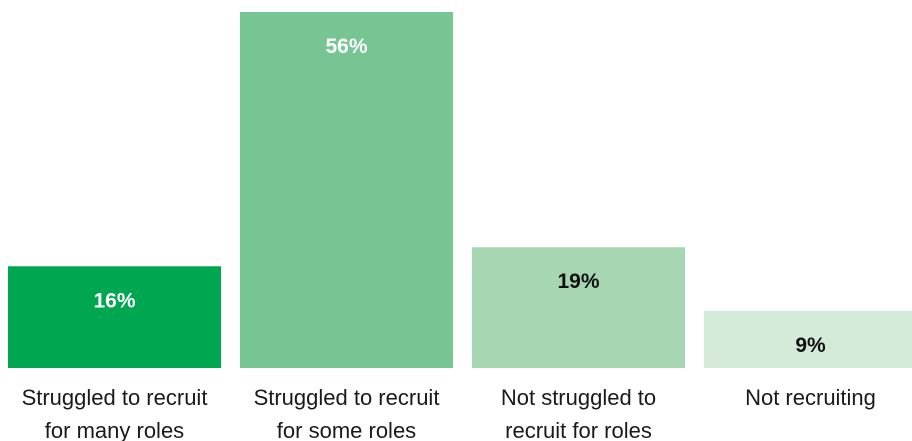  I want to click on bar-value-label-2: 56%, so click(346, 46).